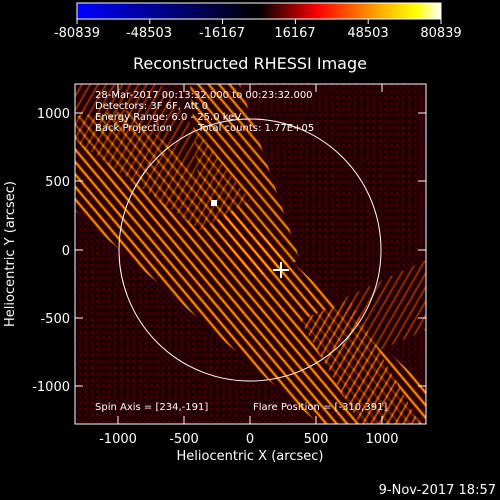 This screenshot has width=500, height=500. I want to click on overlay-method: Back Projection, so click(133, 128).